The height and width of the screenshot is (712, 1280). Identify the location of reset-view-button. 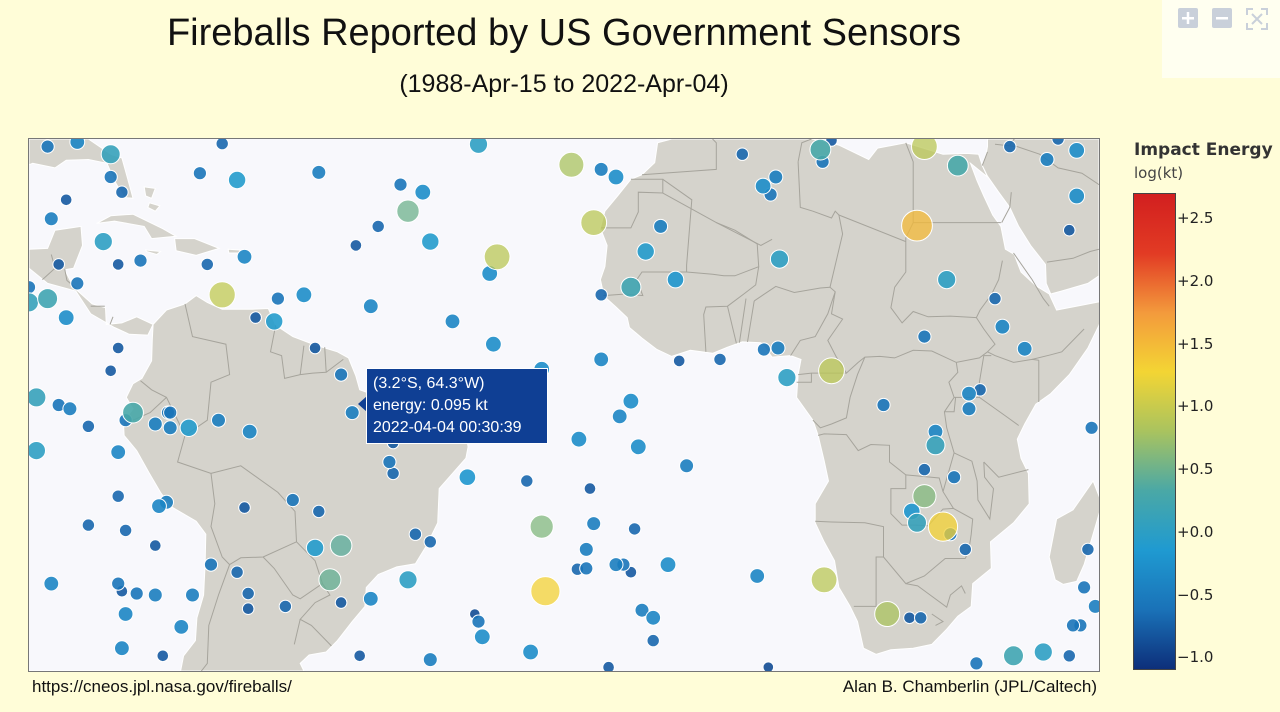
(1257, 19).